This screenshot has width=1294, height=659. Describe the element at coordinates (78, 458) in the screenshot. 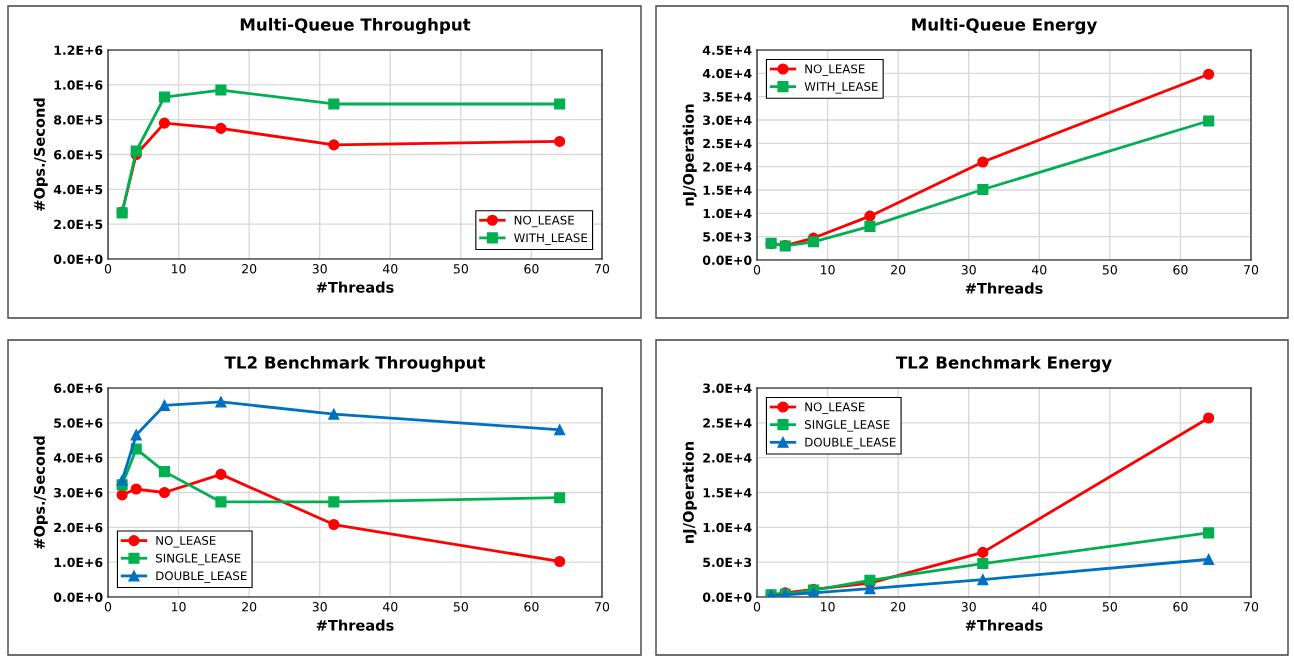

I see `y-tick-label: 4.0E+6` at that location.